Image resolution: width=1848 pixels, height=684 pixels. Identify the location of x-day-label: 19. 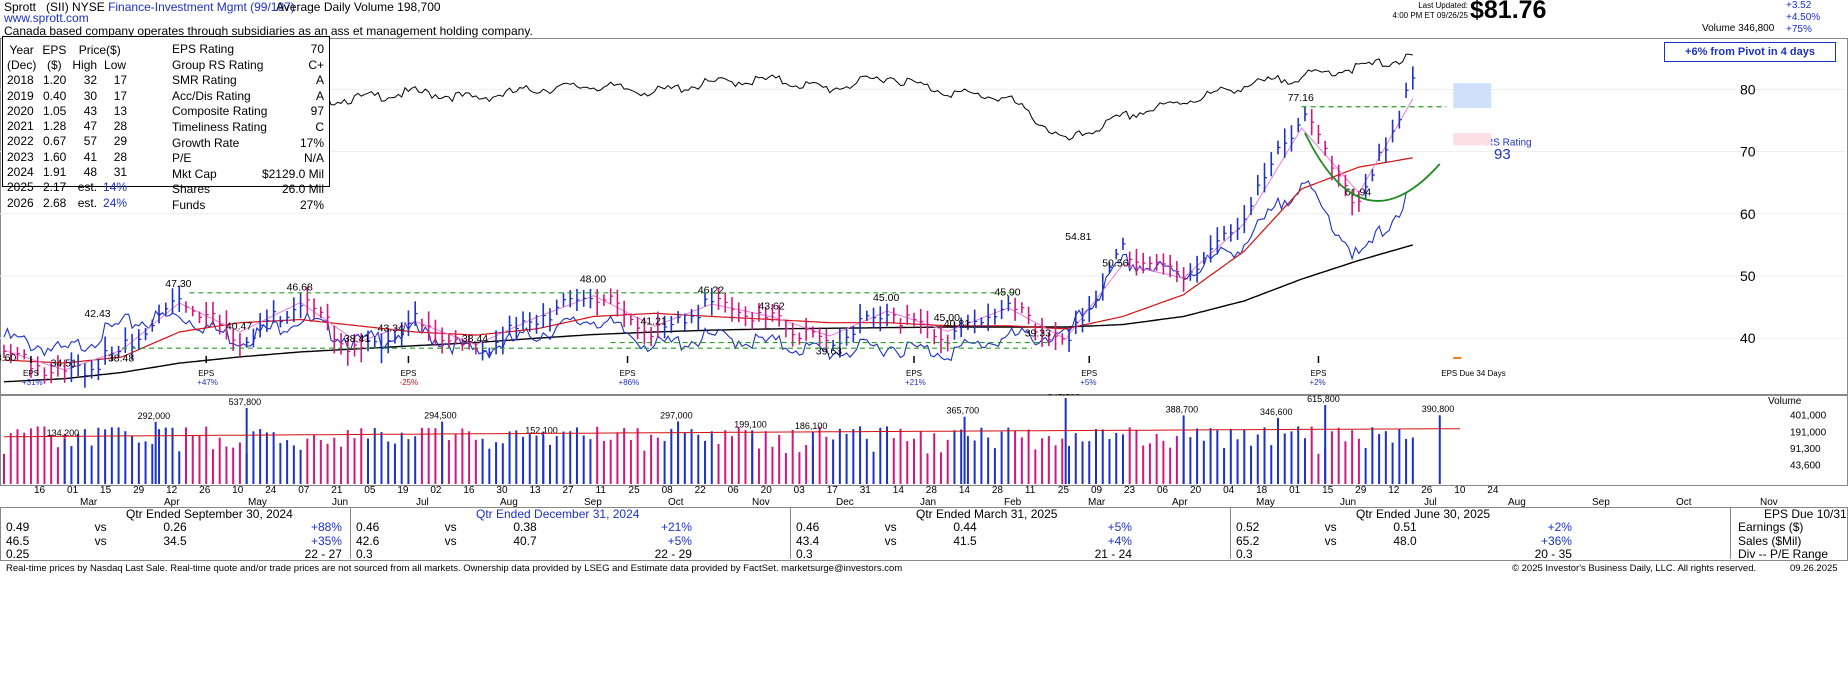
(403, 490).